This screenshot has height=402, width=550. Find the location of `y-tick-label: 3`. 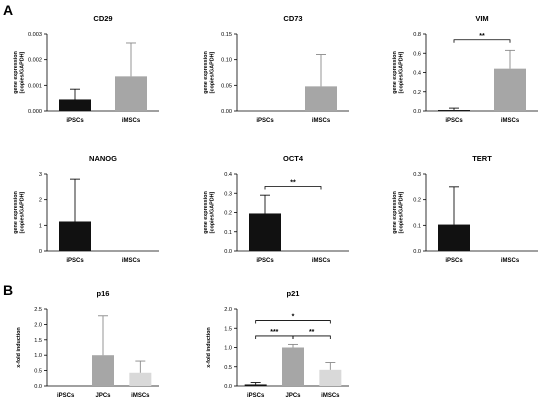

y-tick-label: 3 is located at coordinates (40, 175).